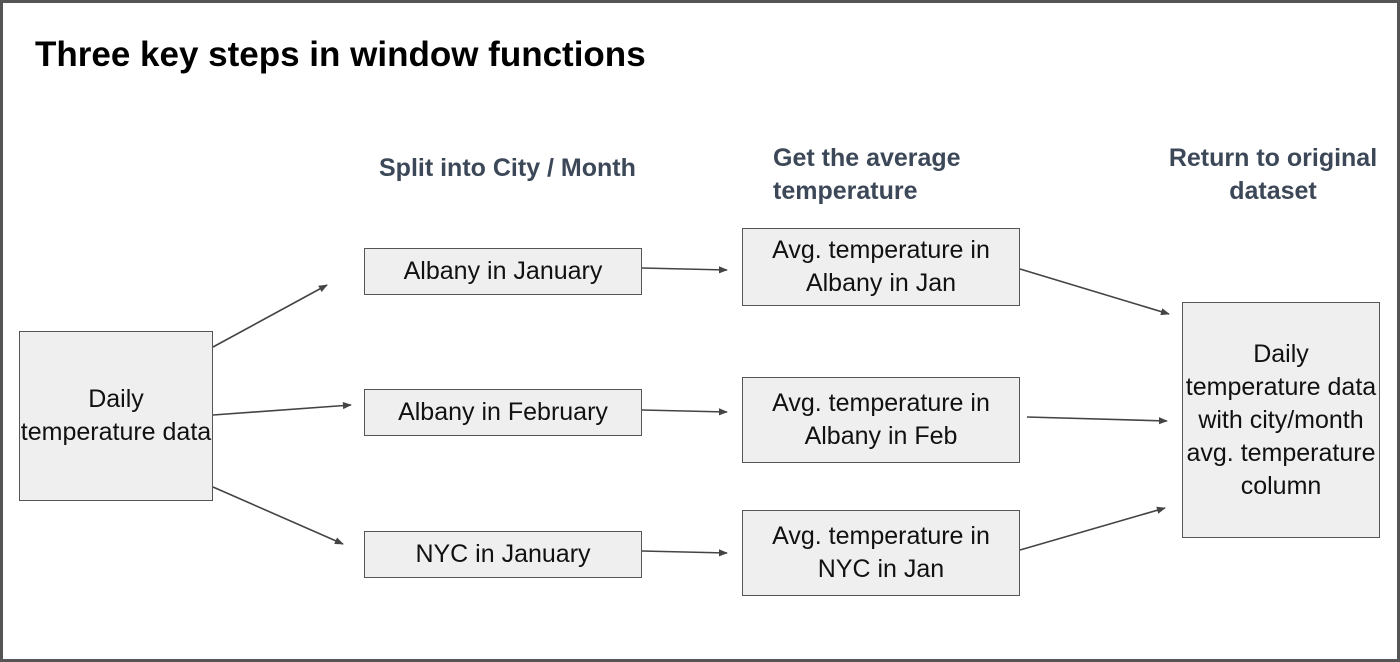  What do you see at coordinates (507, 168) in the screenshot?
I see `step-heading-split: Split into City / Month` at bounding box center [507, 168].